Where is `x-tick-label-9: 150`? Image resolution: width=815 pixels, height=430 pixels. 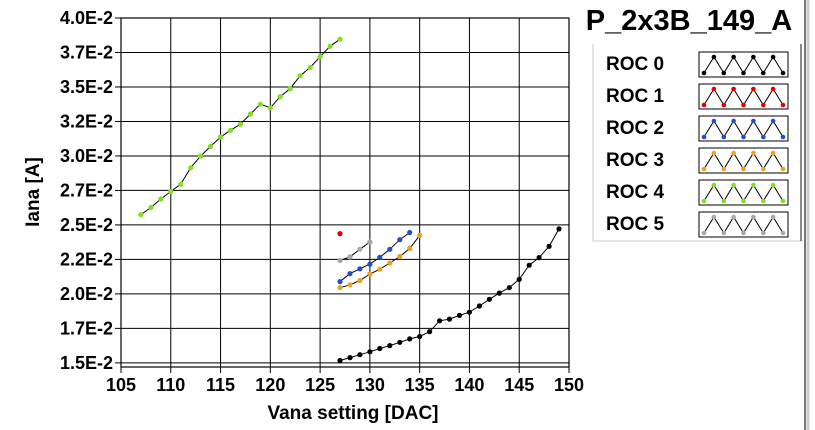
x-tick-label-9: 150 is located at coordinates (569, 385).